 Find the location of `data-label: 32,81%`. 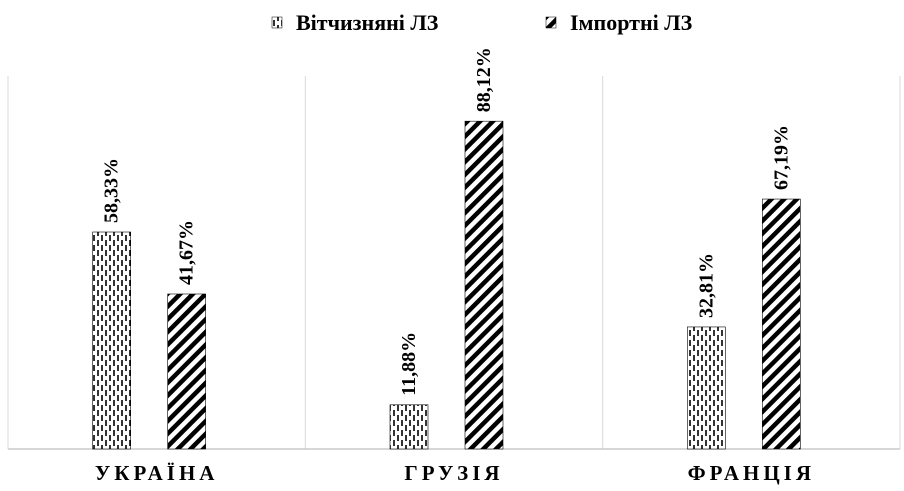

data-label: 32,81% is located at coordinates (706, 285).